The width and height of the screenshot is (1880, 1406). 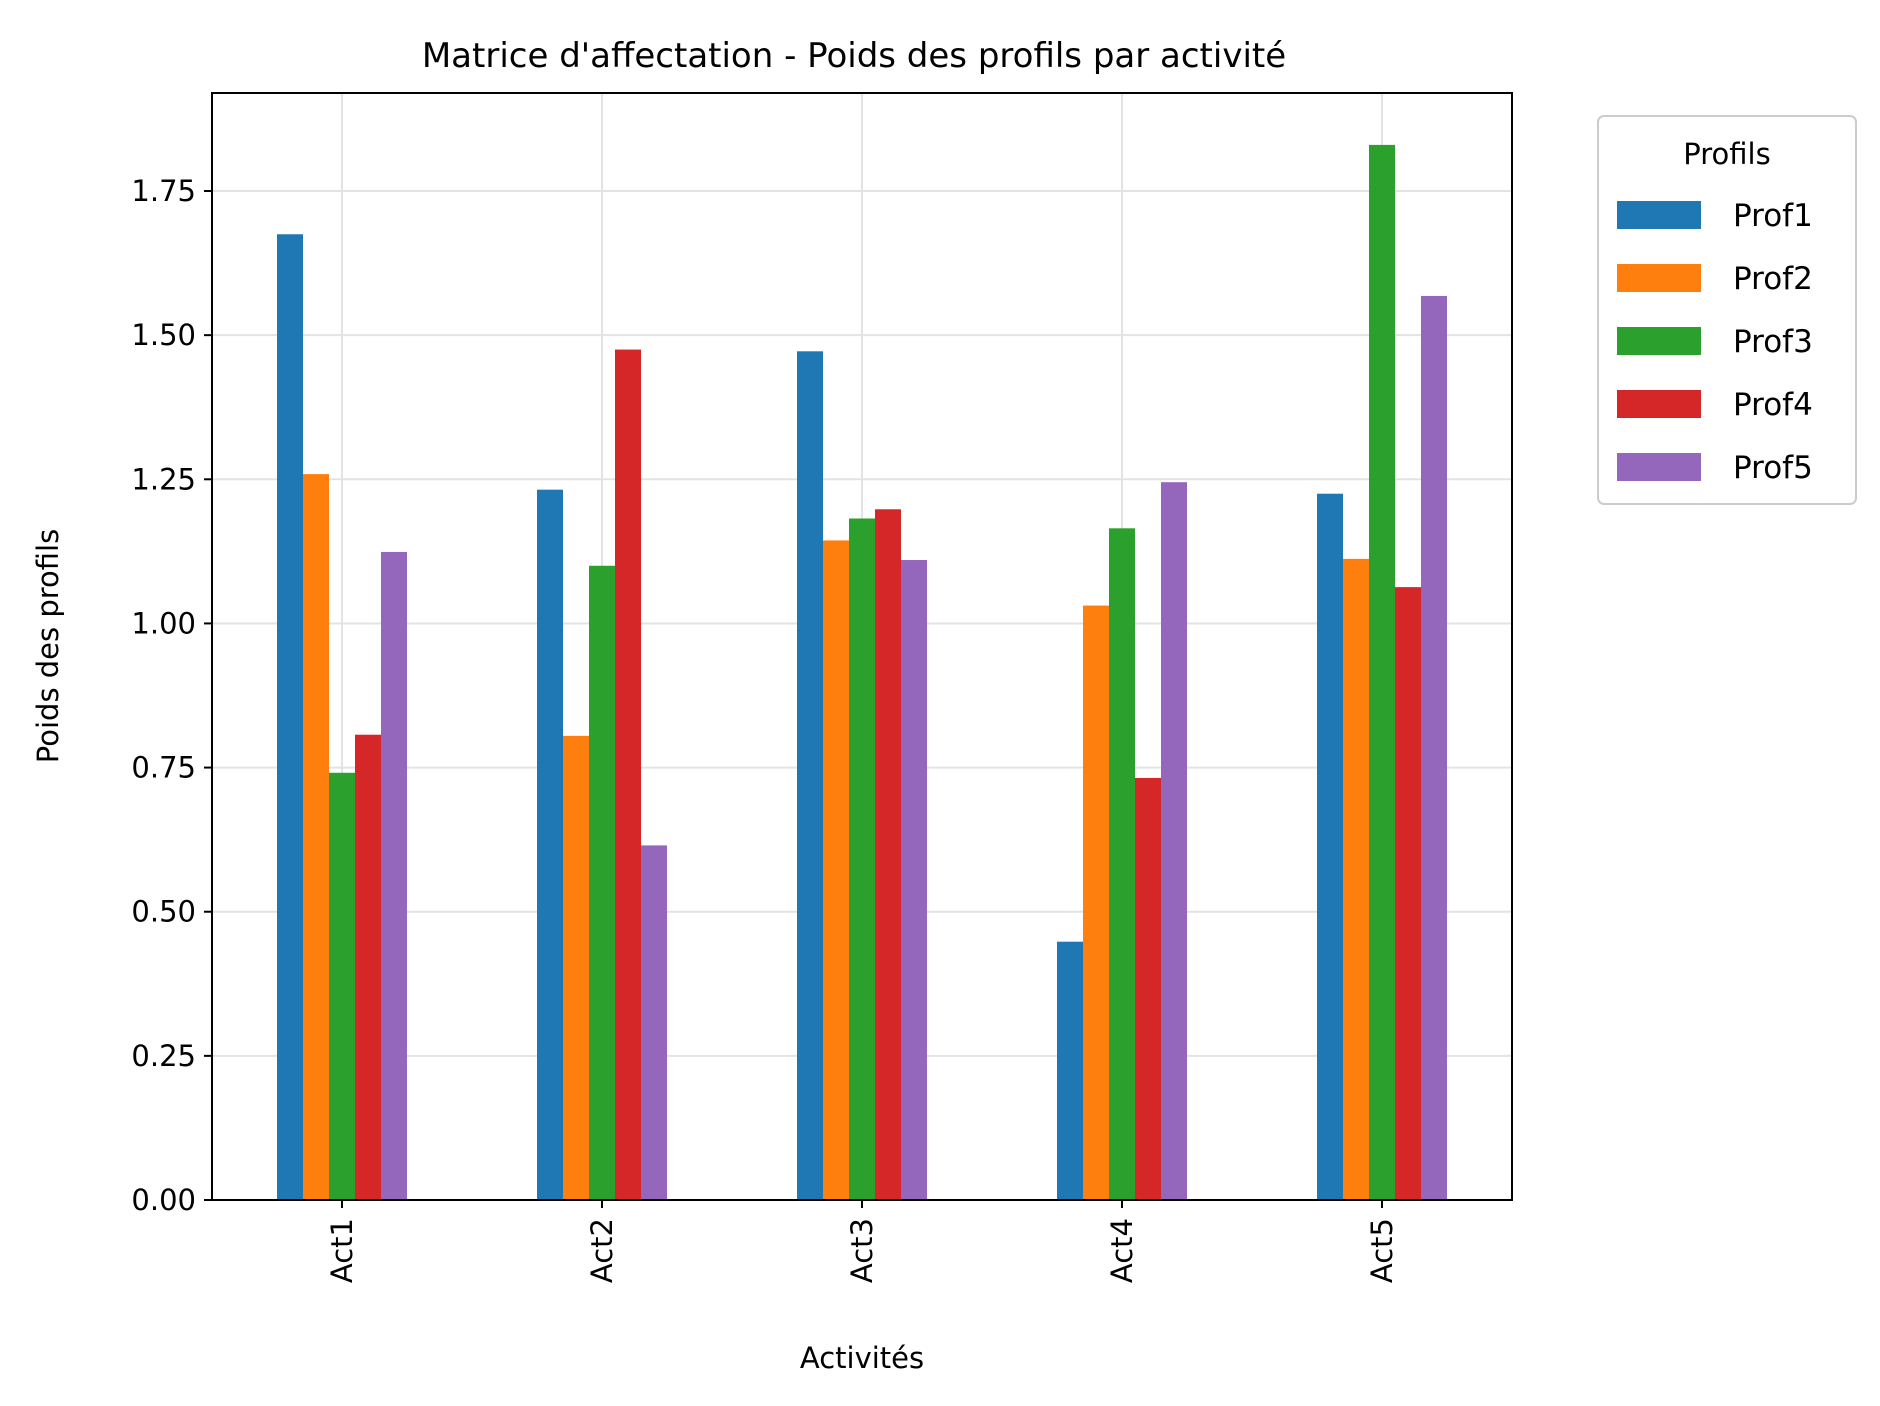 What do you see at coordinates (1659, 215) in the screenshot?
I see `legend-swatch-prof1` at bounding box center [1659, 215].